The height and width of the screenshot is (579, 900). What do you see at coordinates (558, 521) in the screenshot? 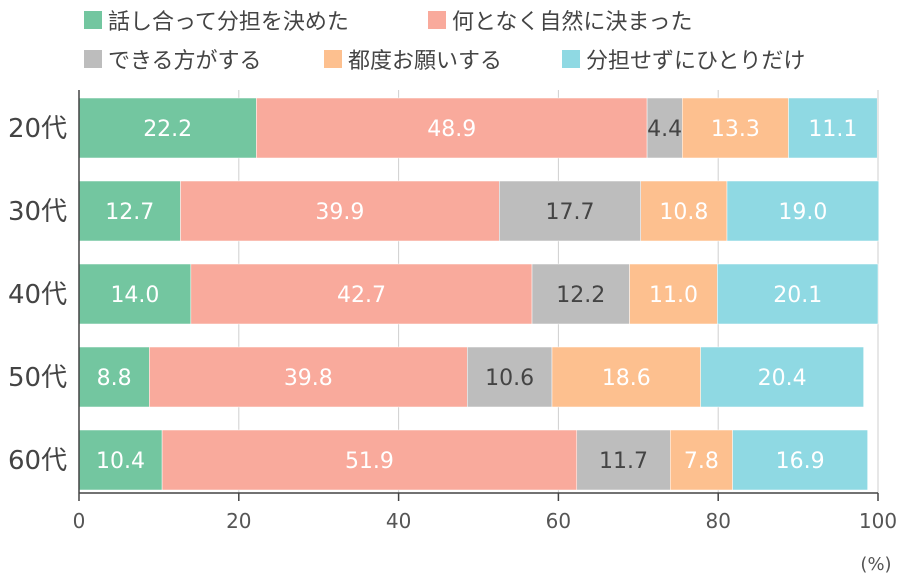
I see `x-tick-label: 60` at bounding box center [558, 521].